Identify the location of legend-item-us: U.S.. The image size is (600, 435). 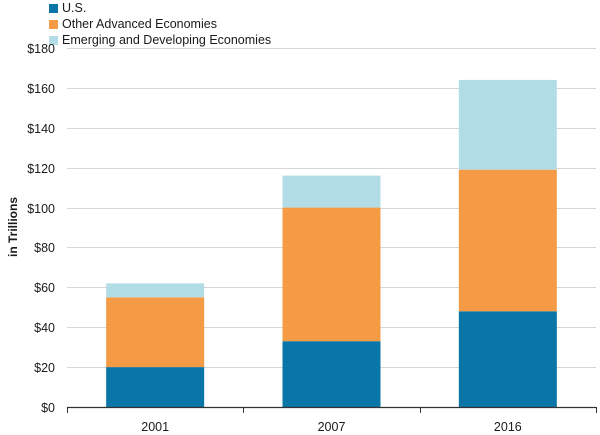
(160, 8).